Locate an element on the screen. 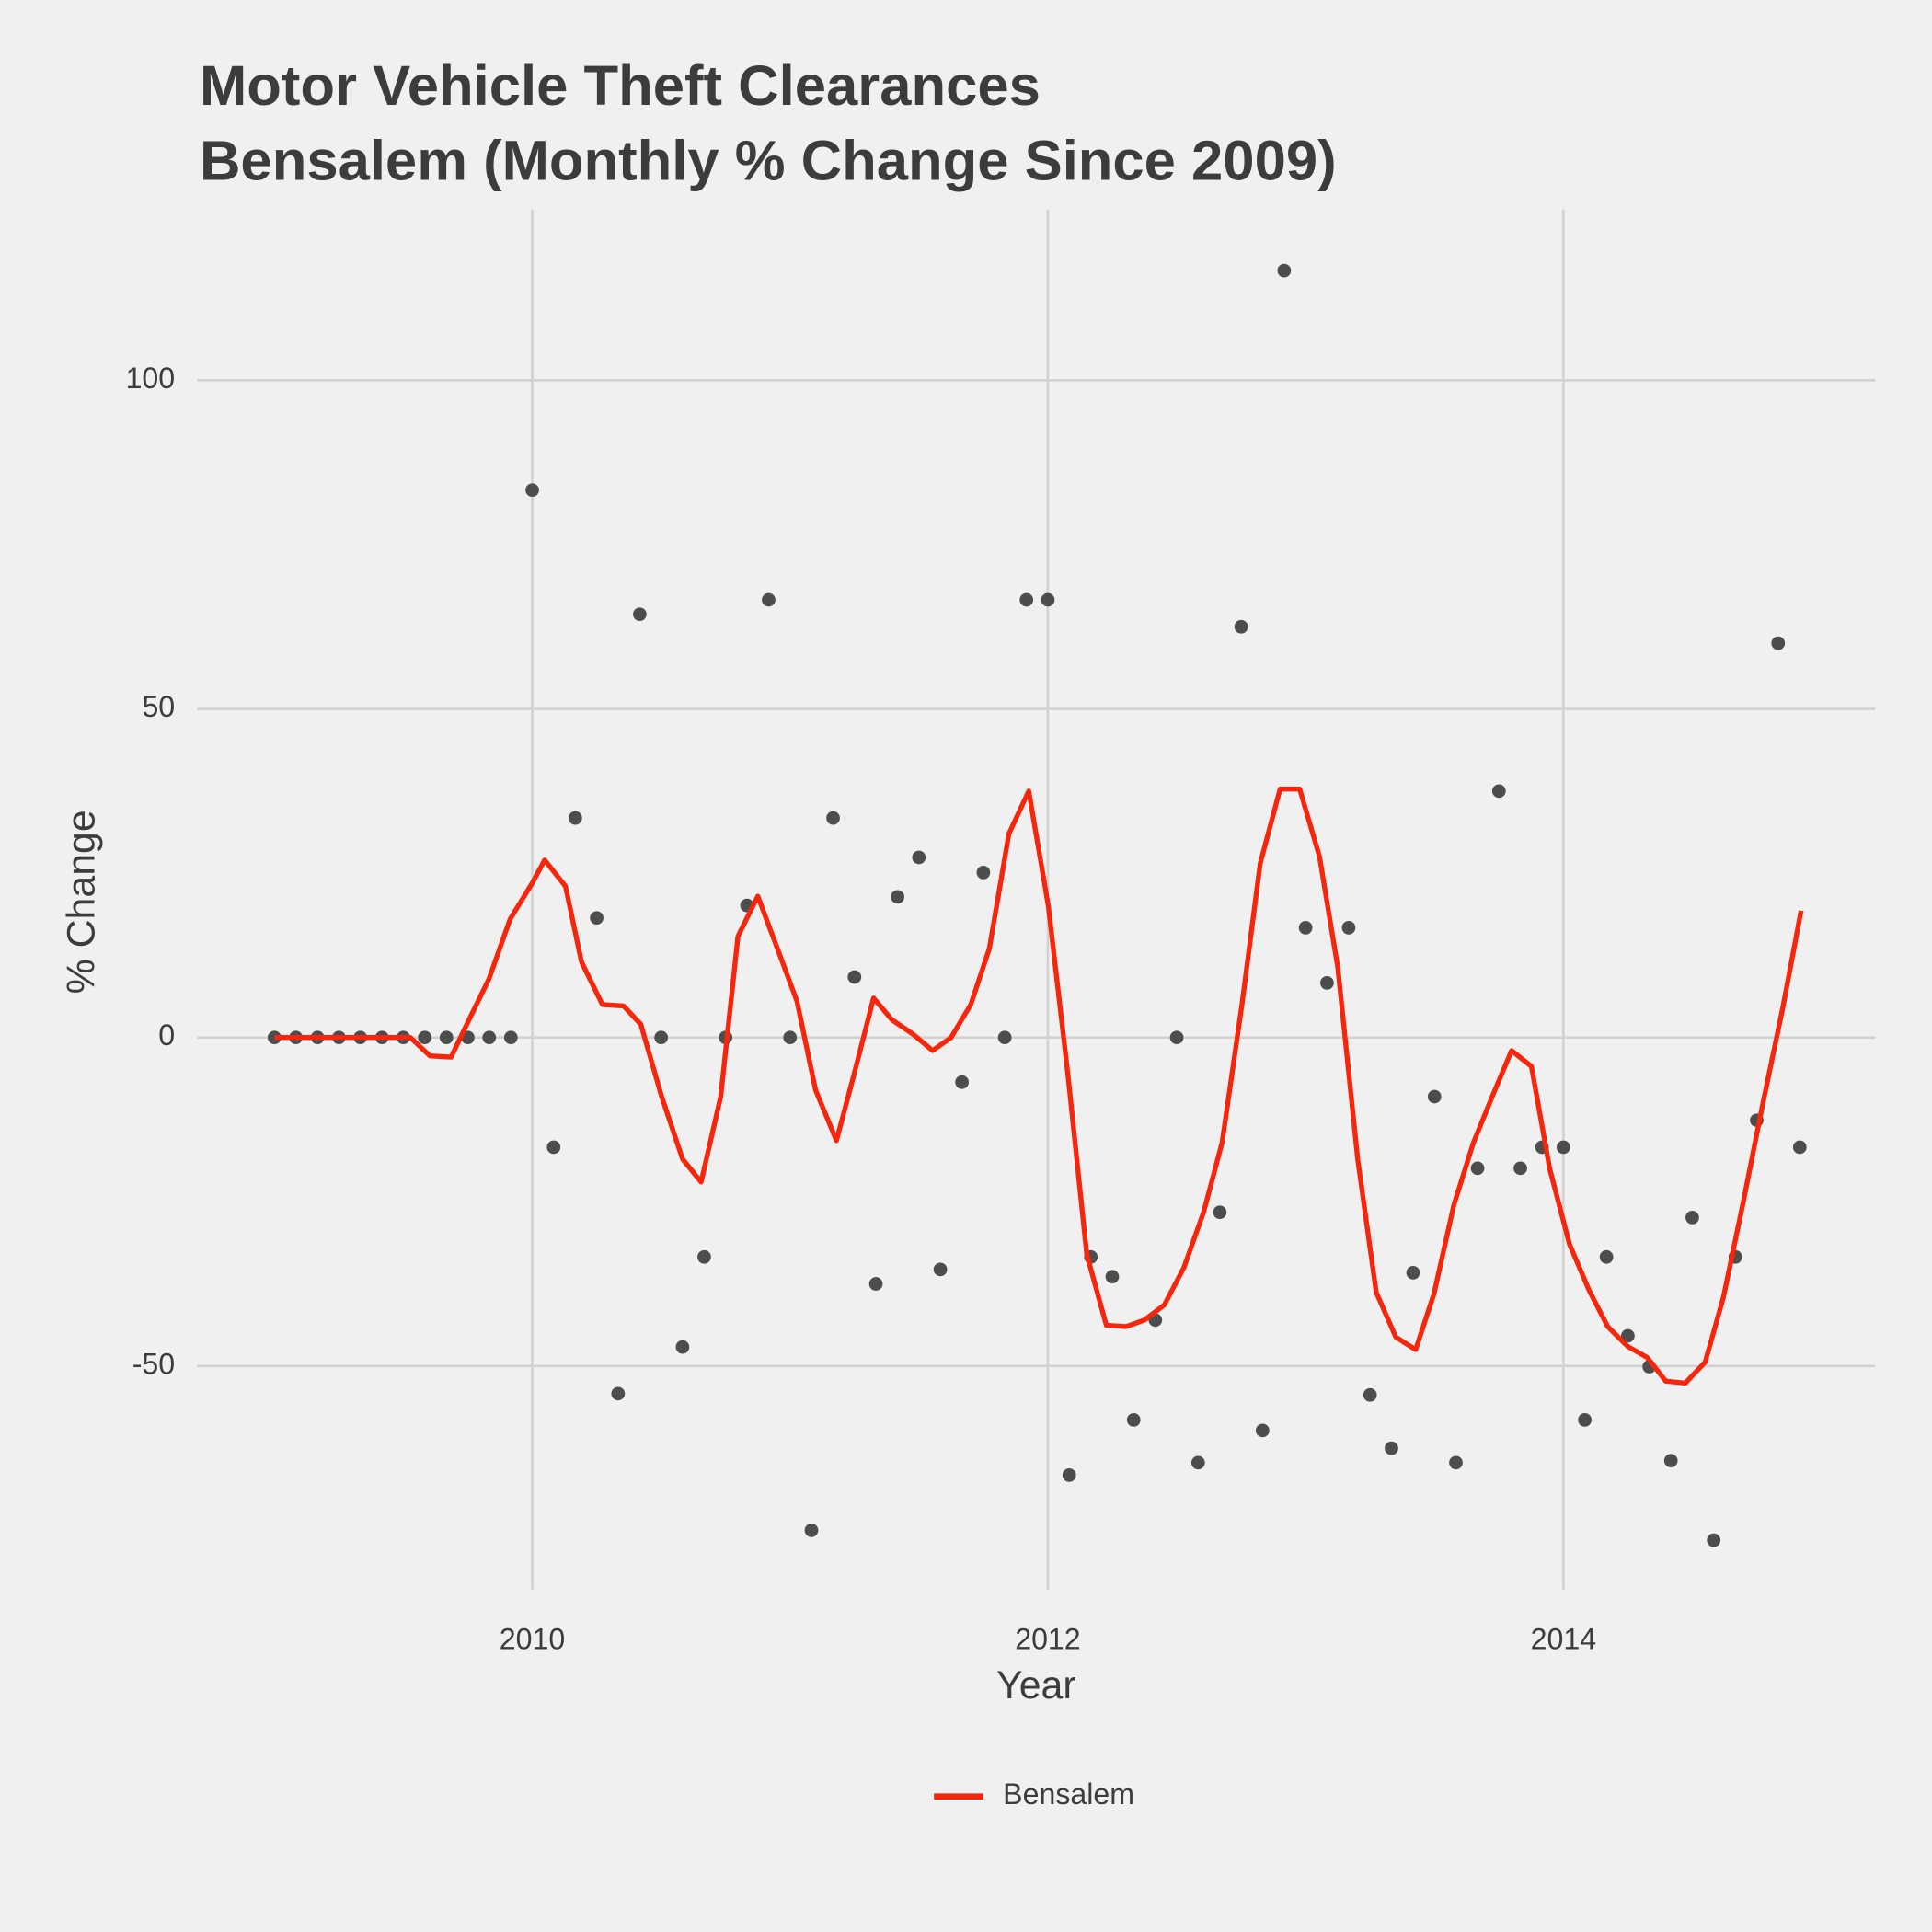  y-tick-label: 50 is located at coordinates (158, 706).